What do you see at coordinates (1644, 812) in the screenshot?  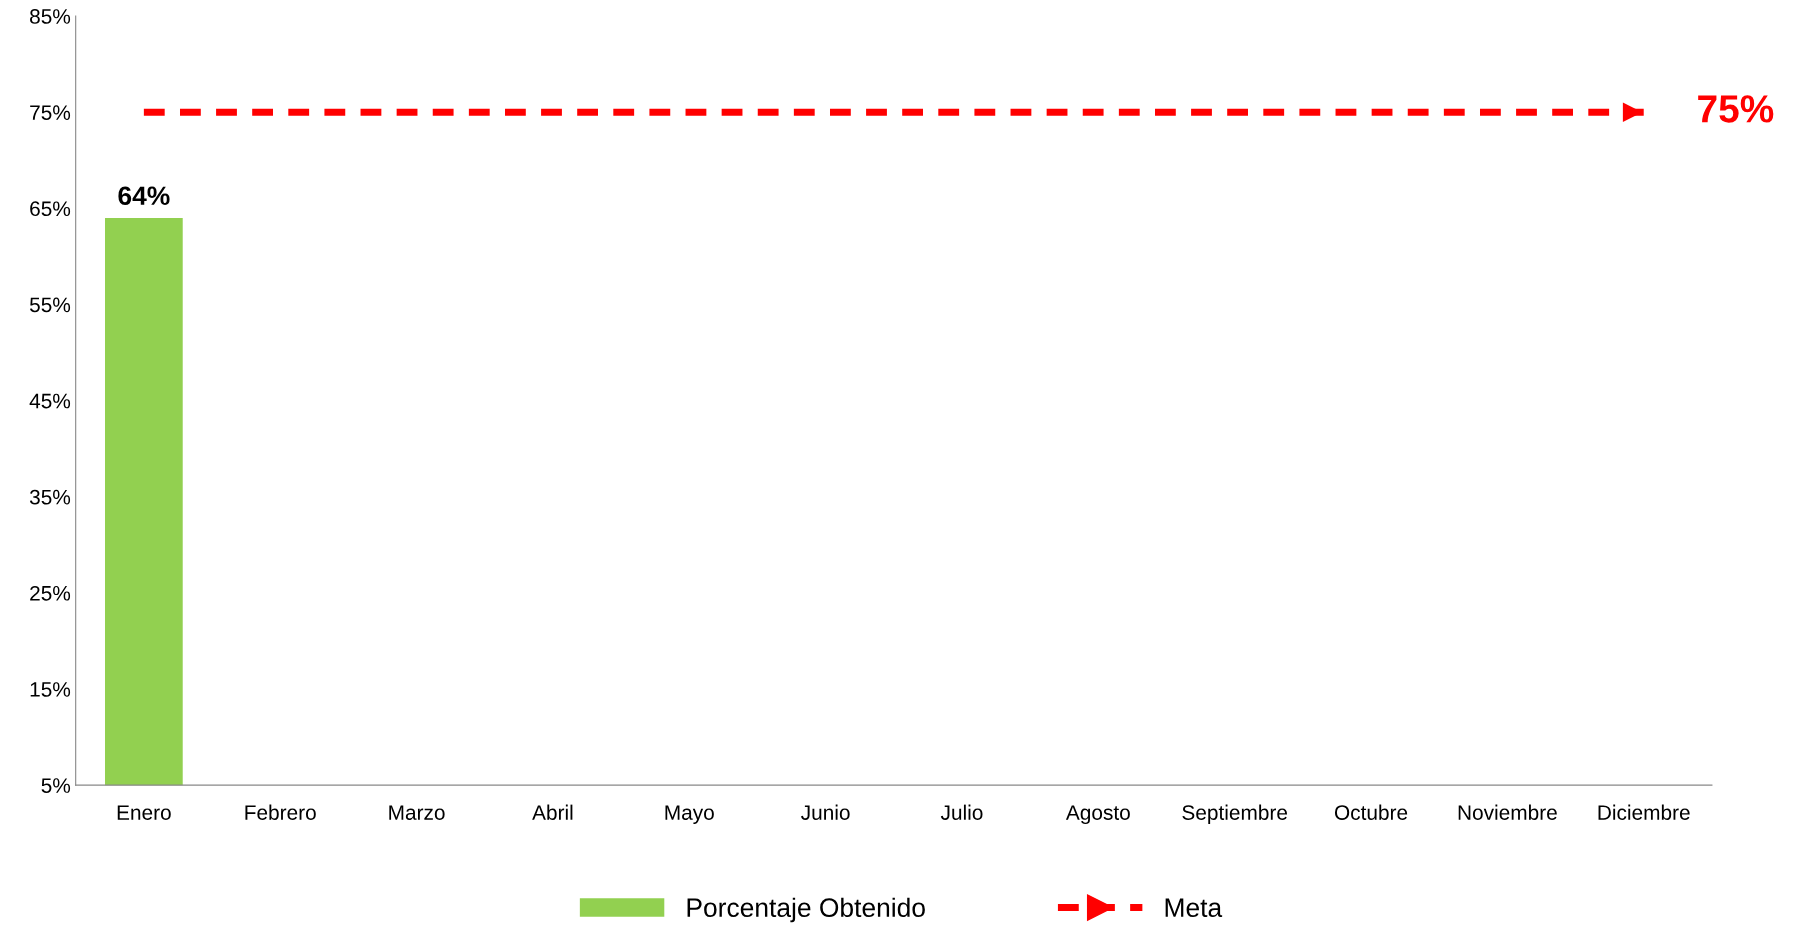 I see `x-tick-label: Diciembre` at bounding box center [1644, 812].